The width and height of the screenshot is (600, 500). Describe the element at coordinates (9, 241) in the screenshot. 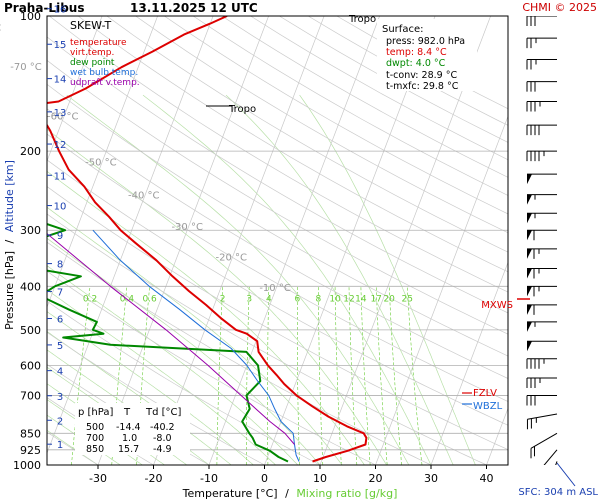

I see `y-axis-slash: /` at that location.